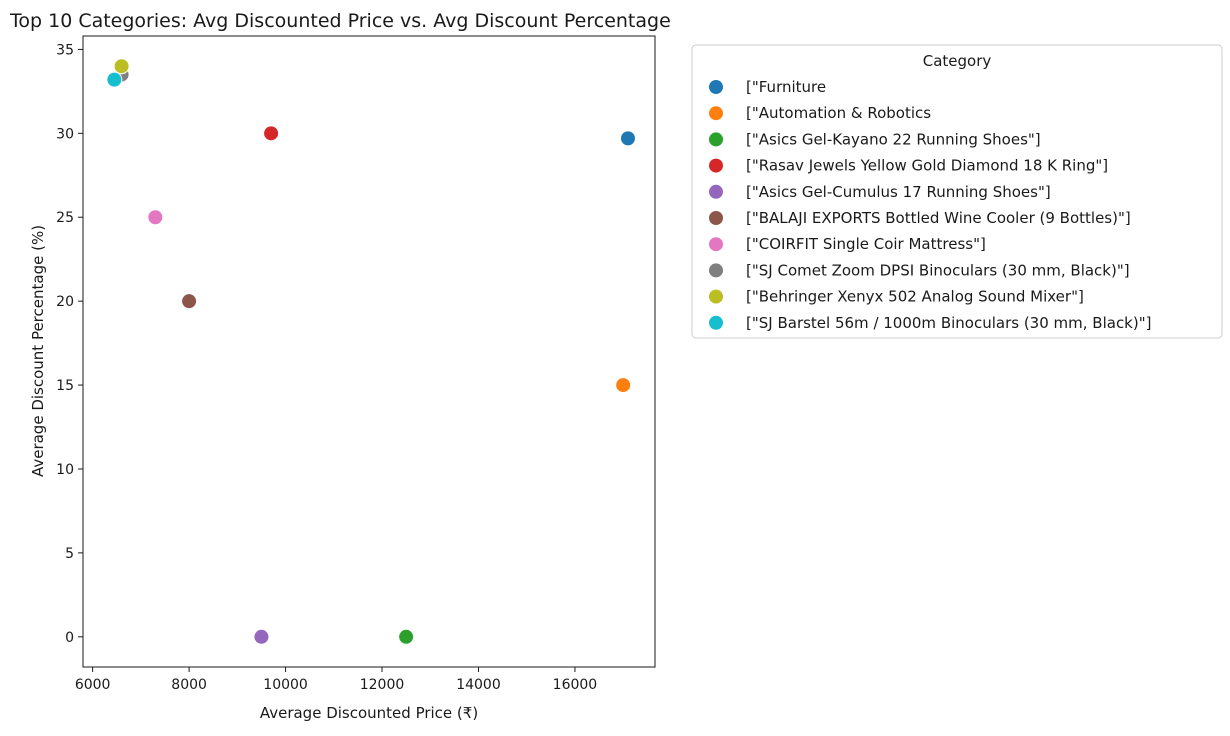  Describe the element at coordinates (69, 638) in the screenshot. I see `y-tick-label: 0` at that location.